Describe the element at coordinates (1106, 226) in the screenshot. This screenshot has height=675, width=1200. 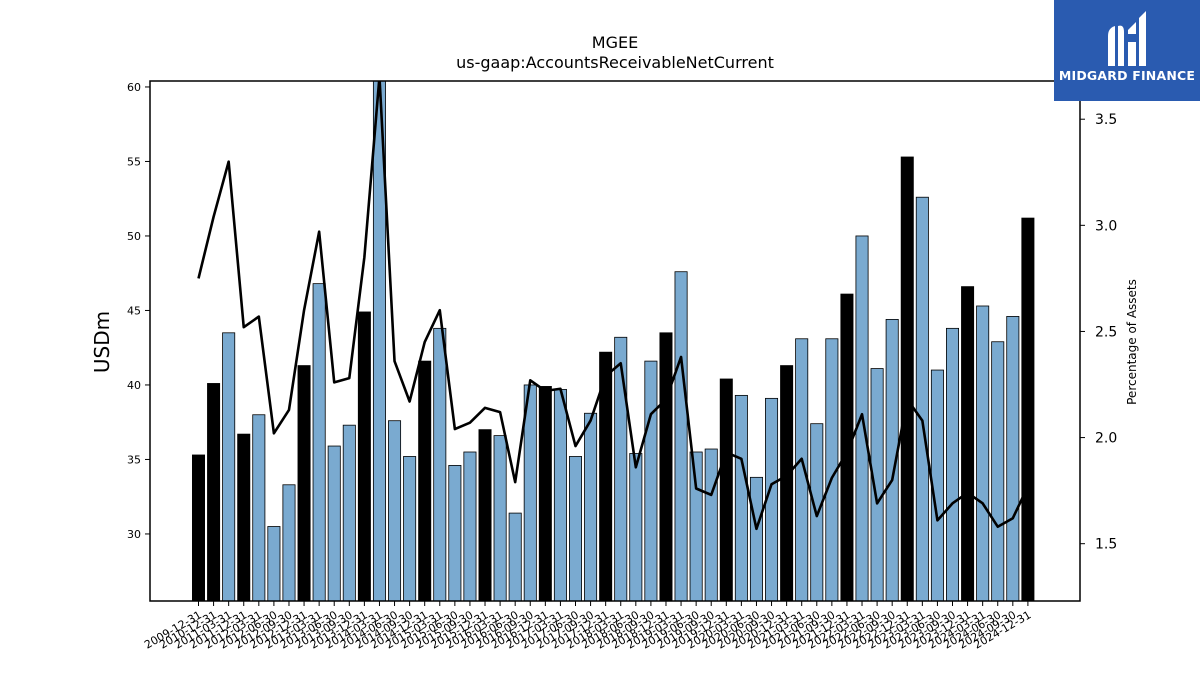
I see `y2-tick-label: 3.0` at that location.